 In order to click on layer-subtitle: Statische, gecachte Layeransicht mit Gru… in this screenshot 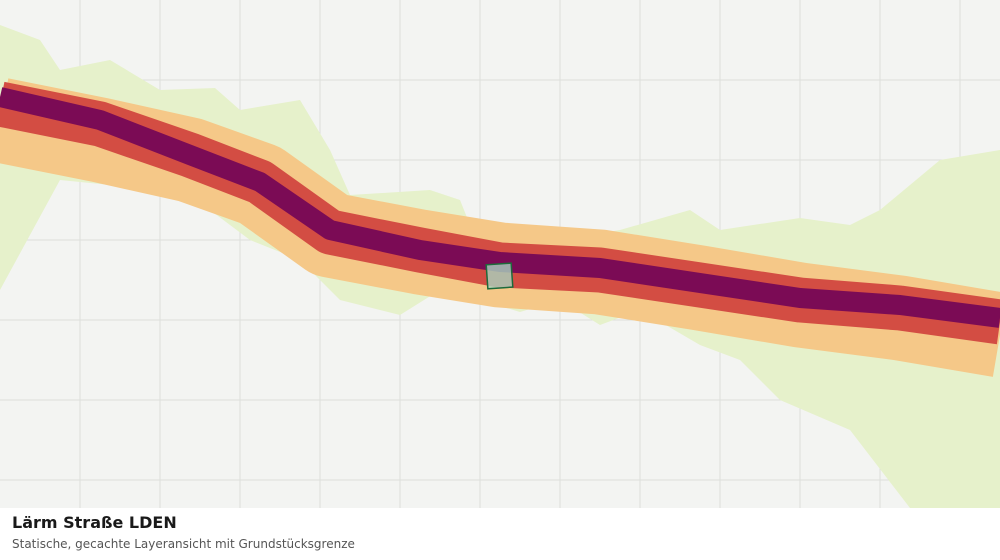, I will do `click(183, 544)`.